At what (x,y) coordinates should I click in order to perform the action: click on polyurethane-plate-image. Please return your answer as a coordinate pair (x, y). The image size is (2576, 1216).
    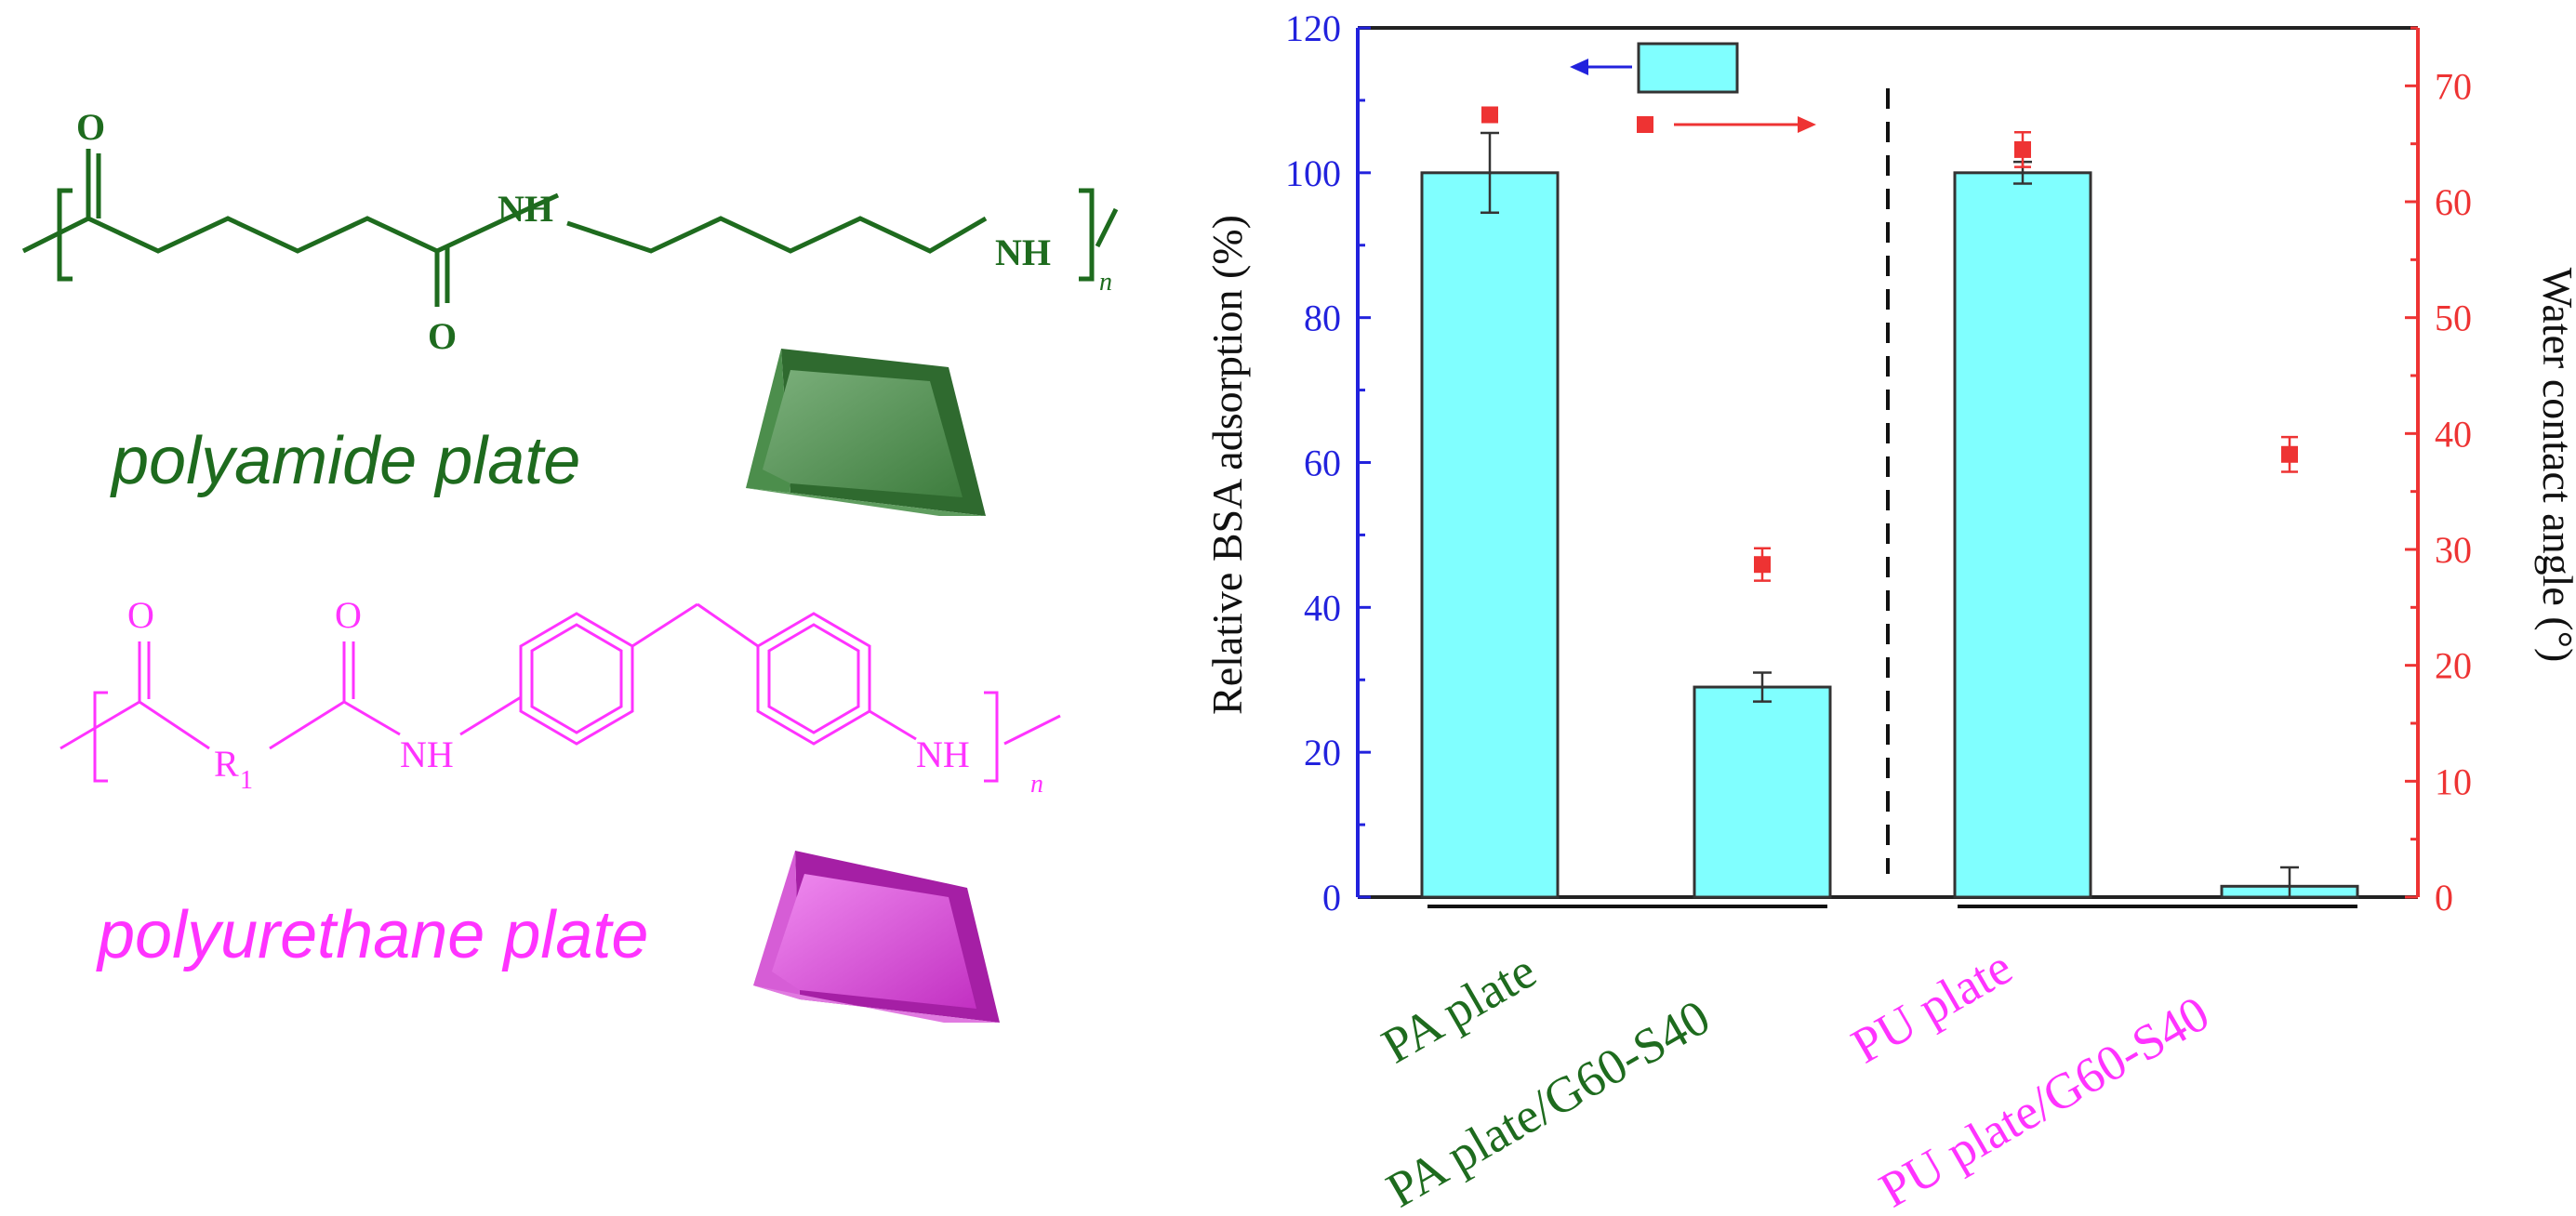
    Looking at the image, I should click on (876, 937).